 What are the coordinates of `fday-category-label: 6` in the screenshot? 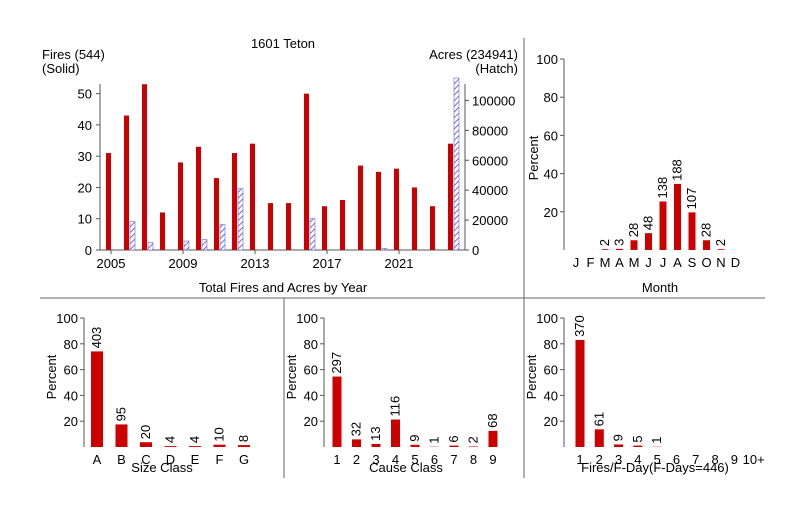 It's located at (676, 459).